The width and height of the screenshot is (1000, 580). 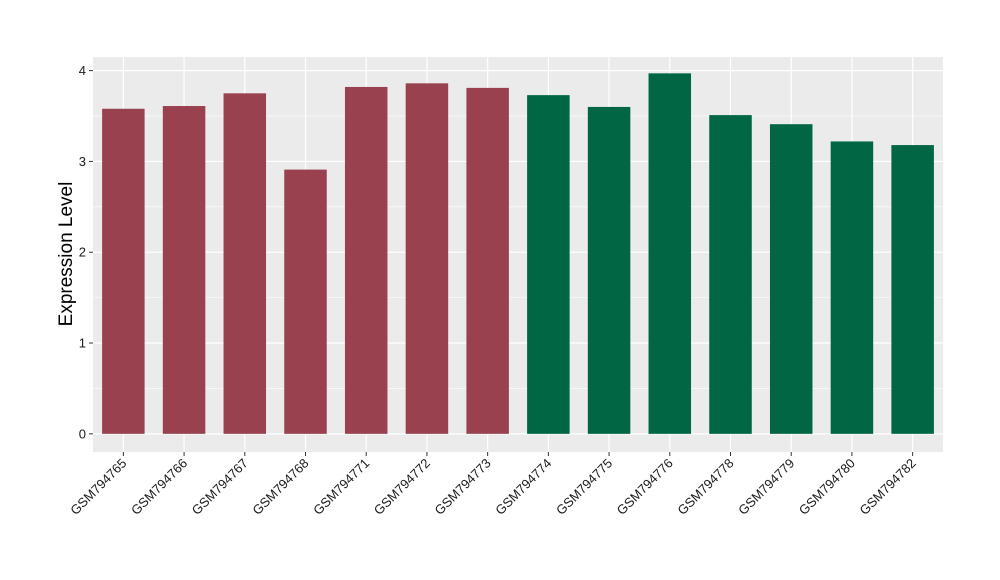 What do you see at coordinates (523, 487) in the screenshot?
I see `x-tick-label: GSM794774` at bounding box center [523, 487].